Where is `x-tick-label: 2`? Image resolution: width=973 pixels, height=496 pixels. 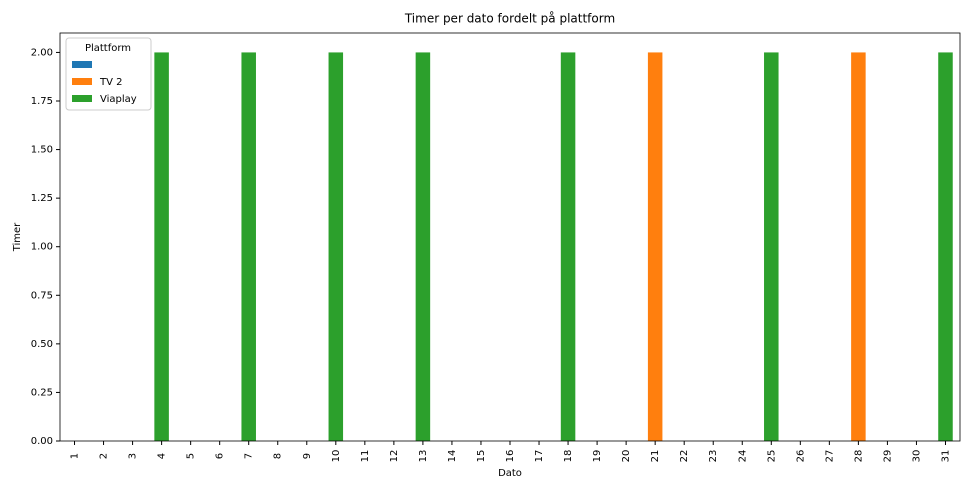
x-tick-label: 2 is located at coordinates (104, 456).